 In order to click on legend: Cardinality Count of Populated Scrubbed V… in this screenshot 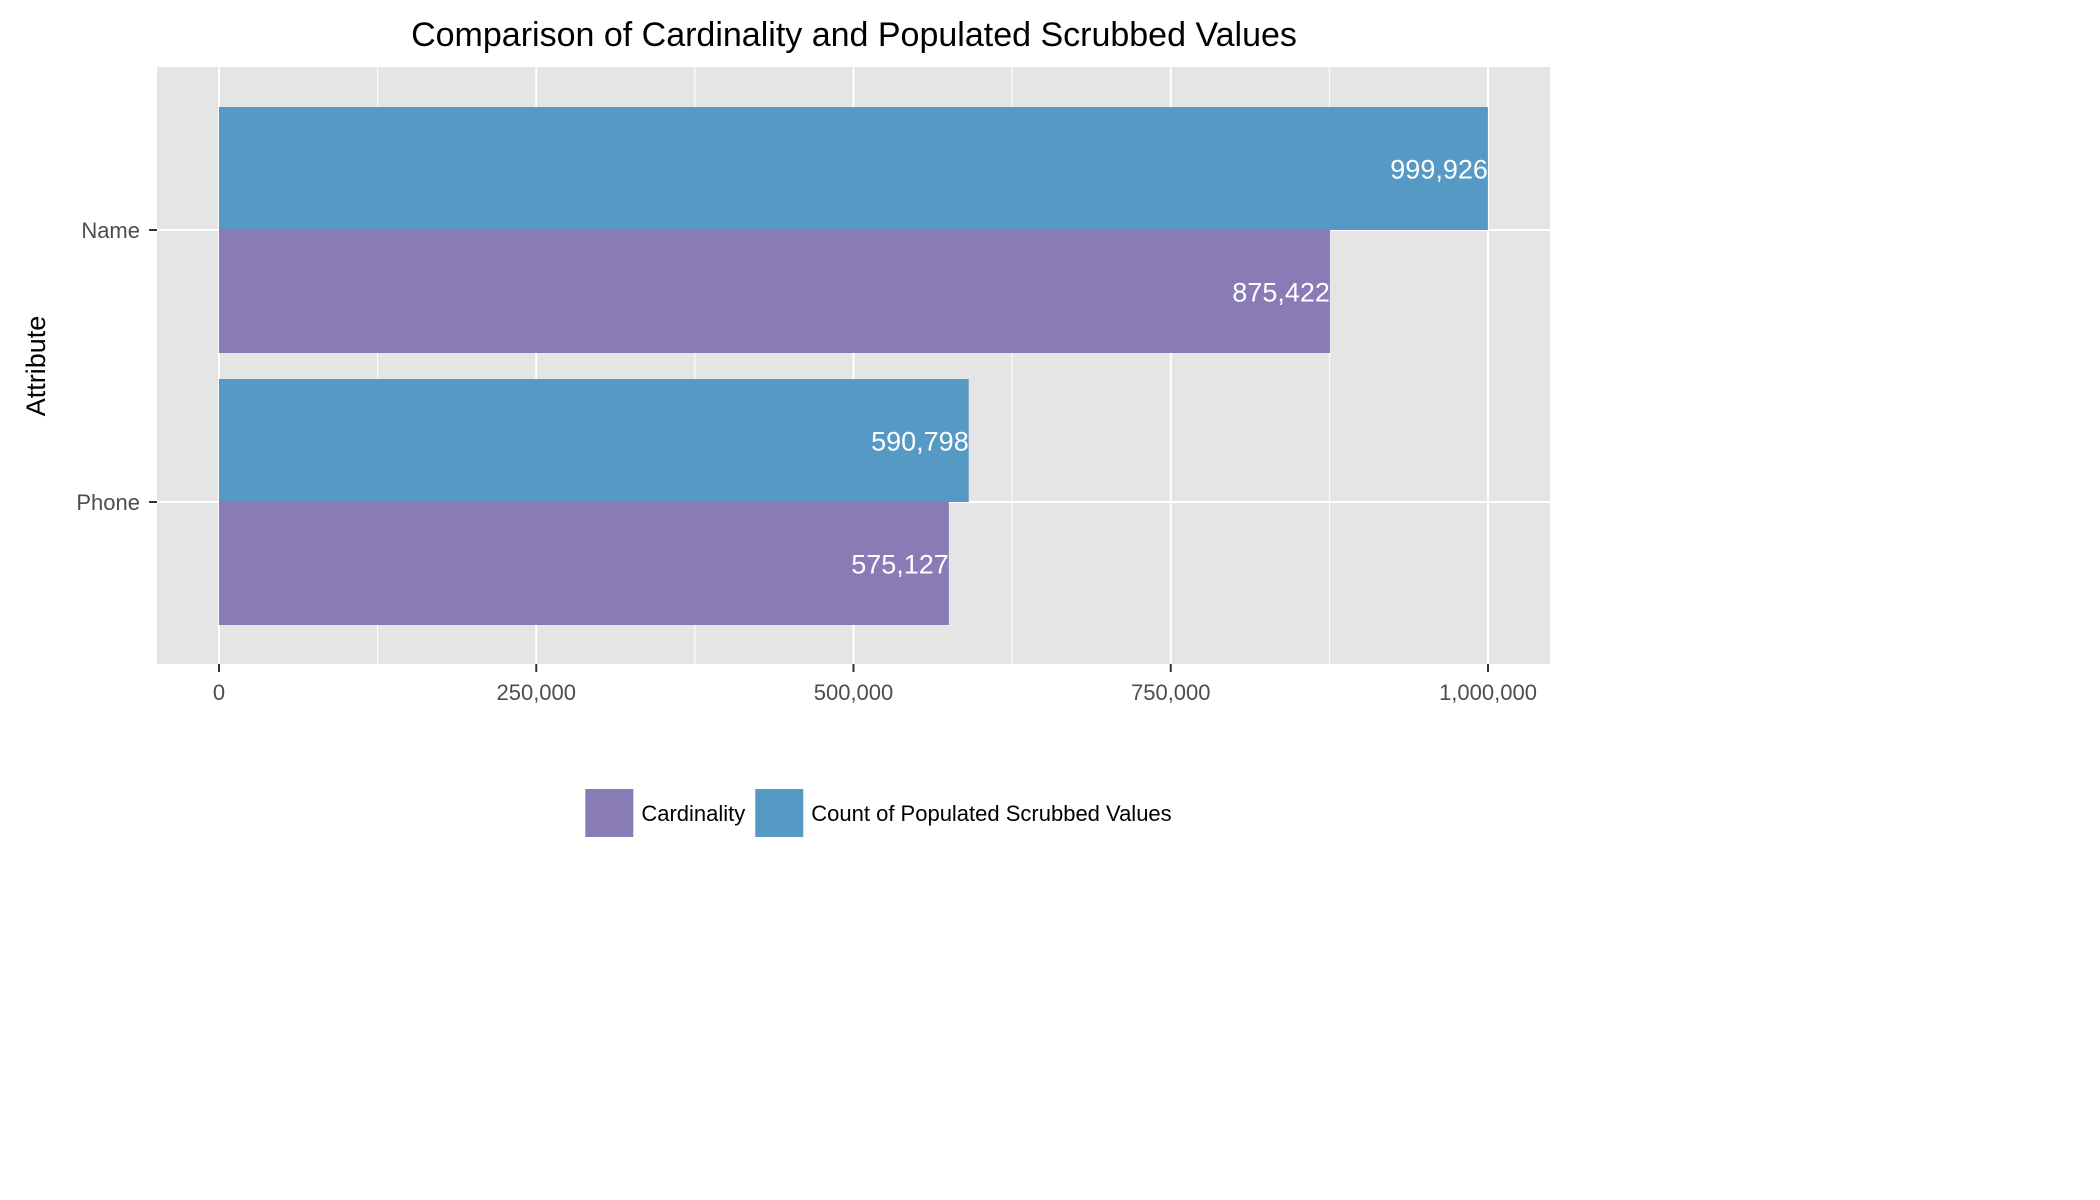, I will do `click(878, 813)`.